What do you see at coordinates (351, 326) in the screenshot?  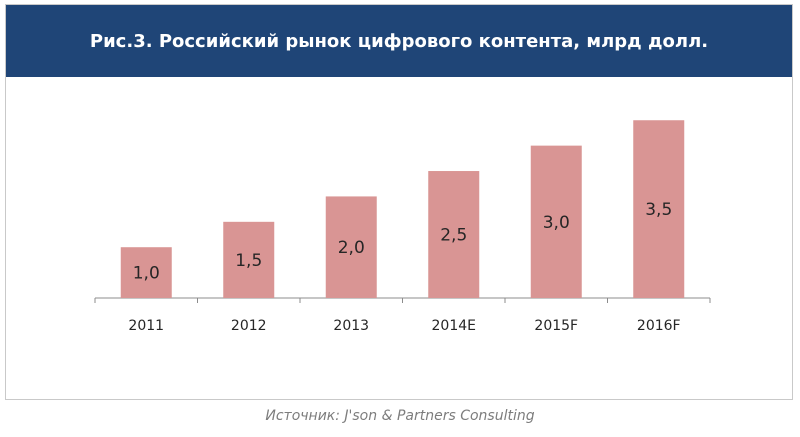 I see `x-tick-label-2013: 2013` at bounding box center [351, 326].